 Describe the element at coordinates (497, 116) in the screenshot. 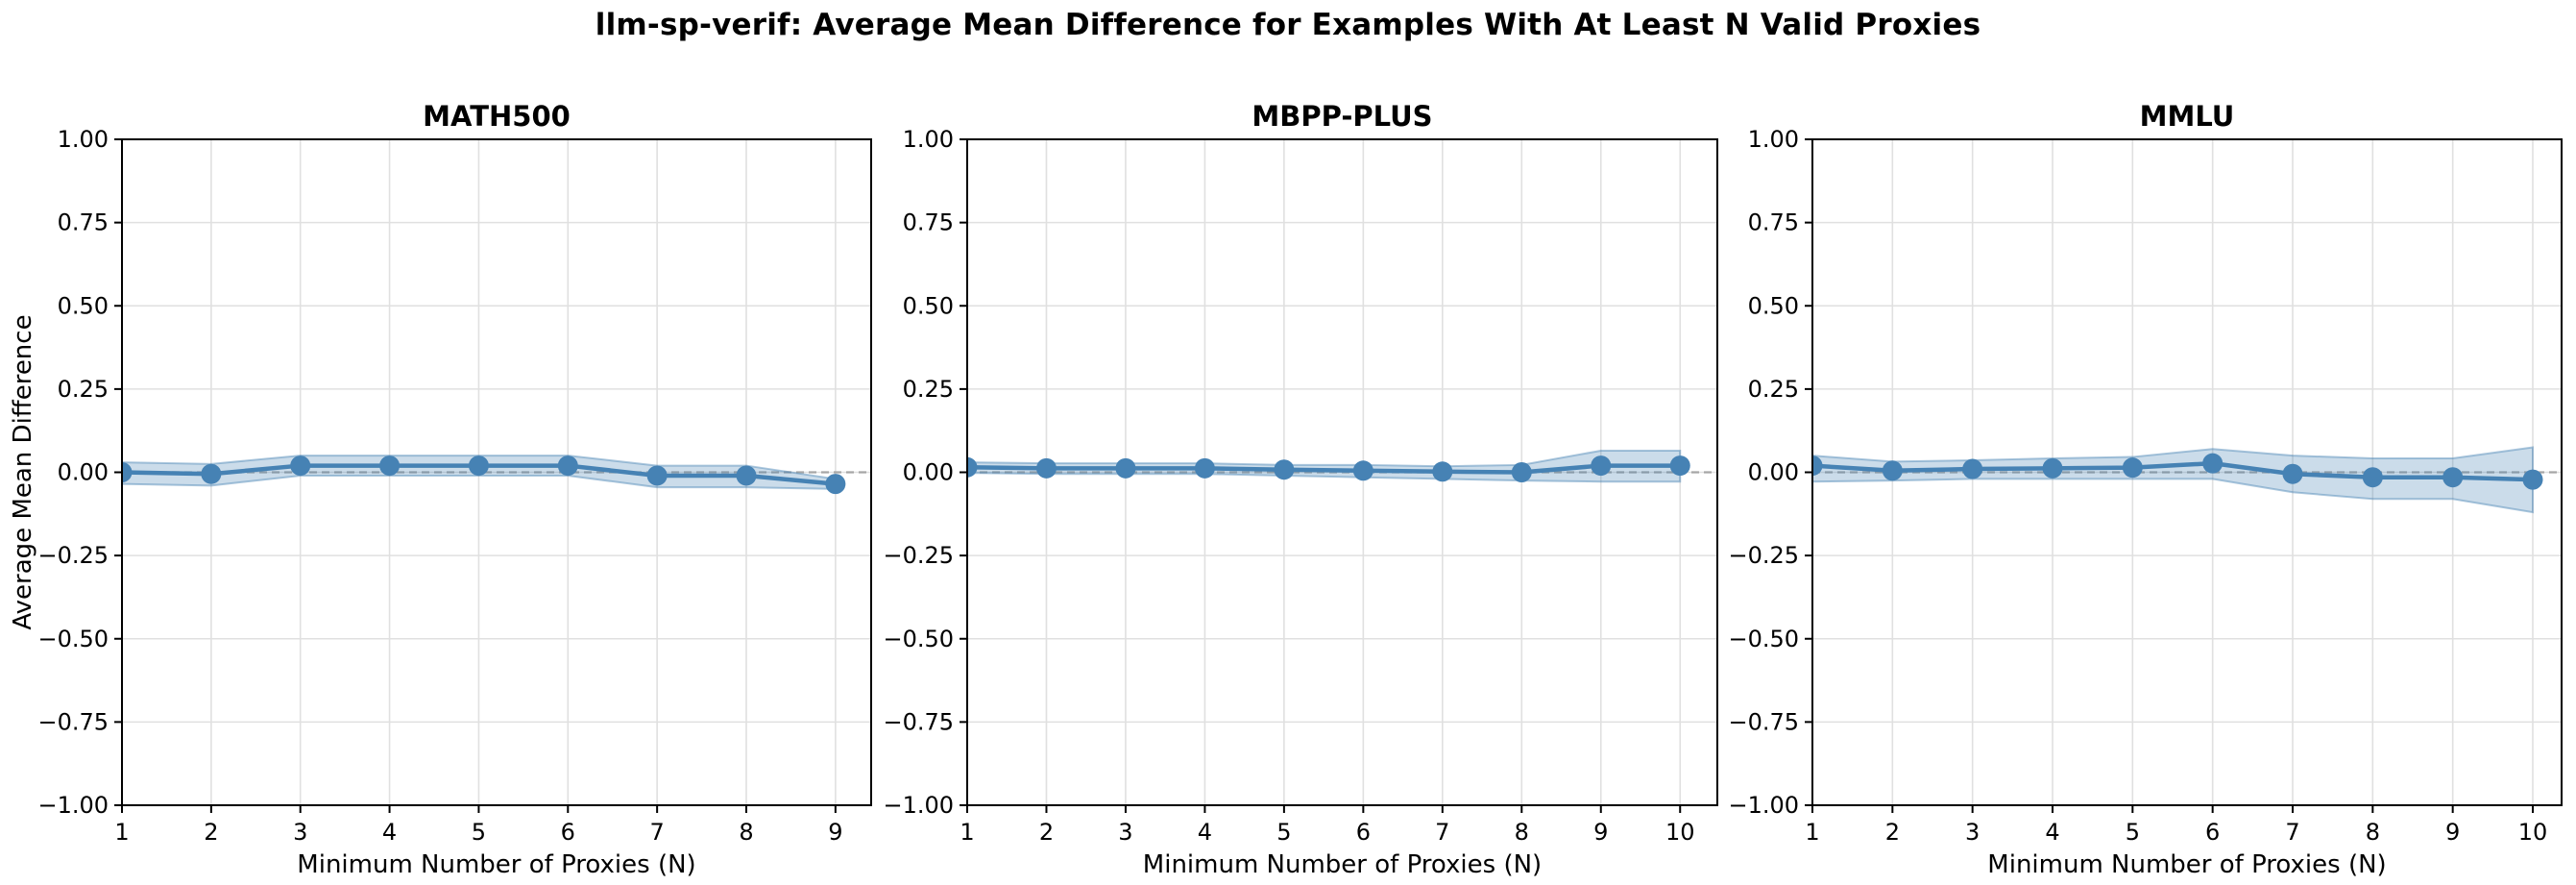

I see `subplot-title: MATH500` at that location.